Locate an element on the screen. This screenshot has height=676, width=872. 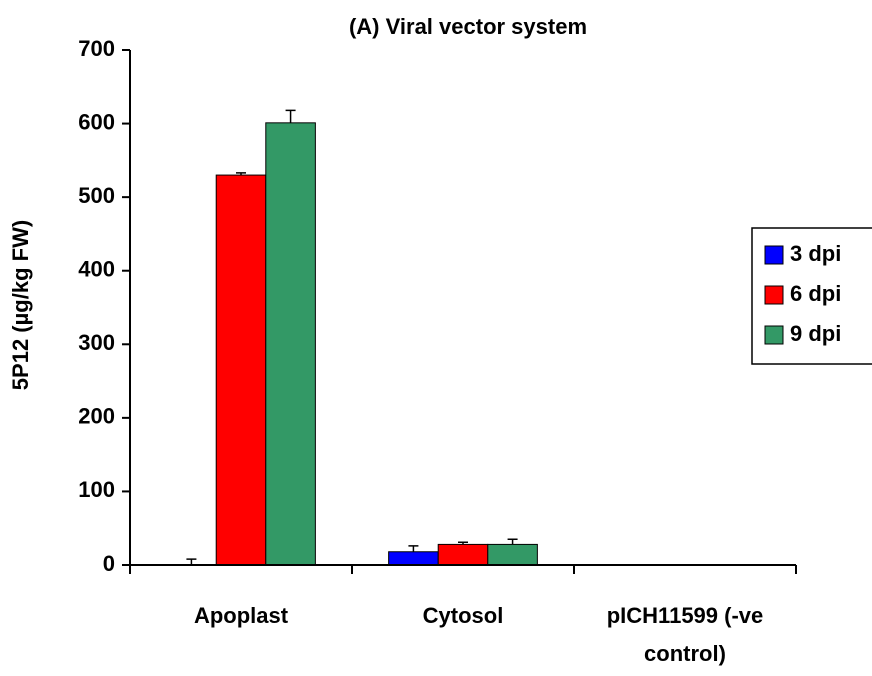
y-tick-label: 400 is located at coordinates (96, 269).